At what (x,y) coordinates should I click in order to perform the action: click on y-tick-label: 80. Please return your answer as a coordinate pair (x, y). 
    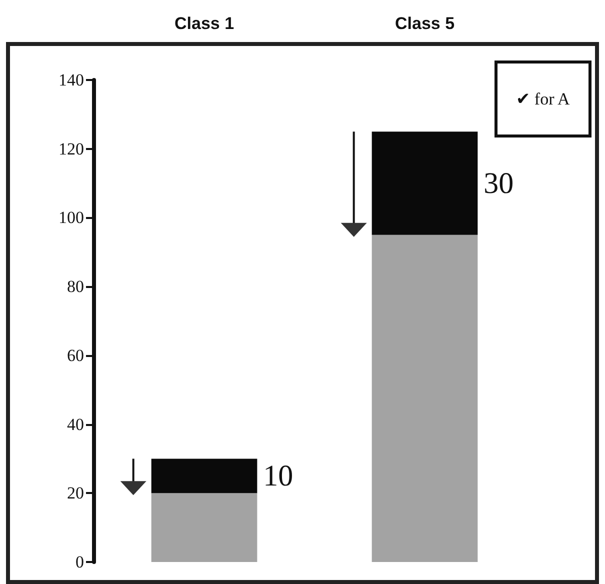
    Looking at the image, I should click on (75, 286).